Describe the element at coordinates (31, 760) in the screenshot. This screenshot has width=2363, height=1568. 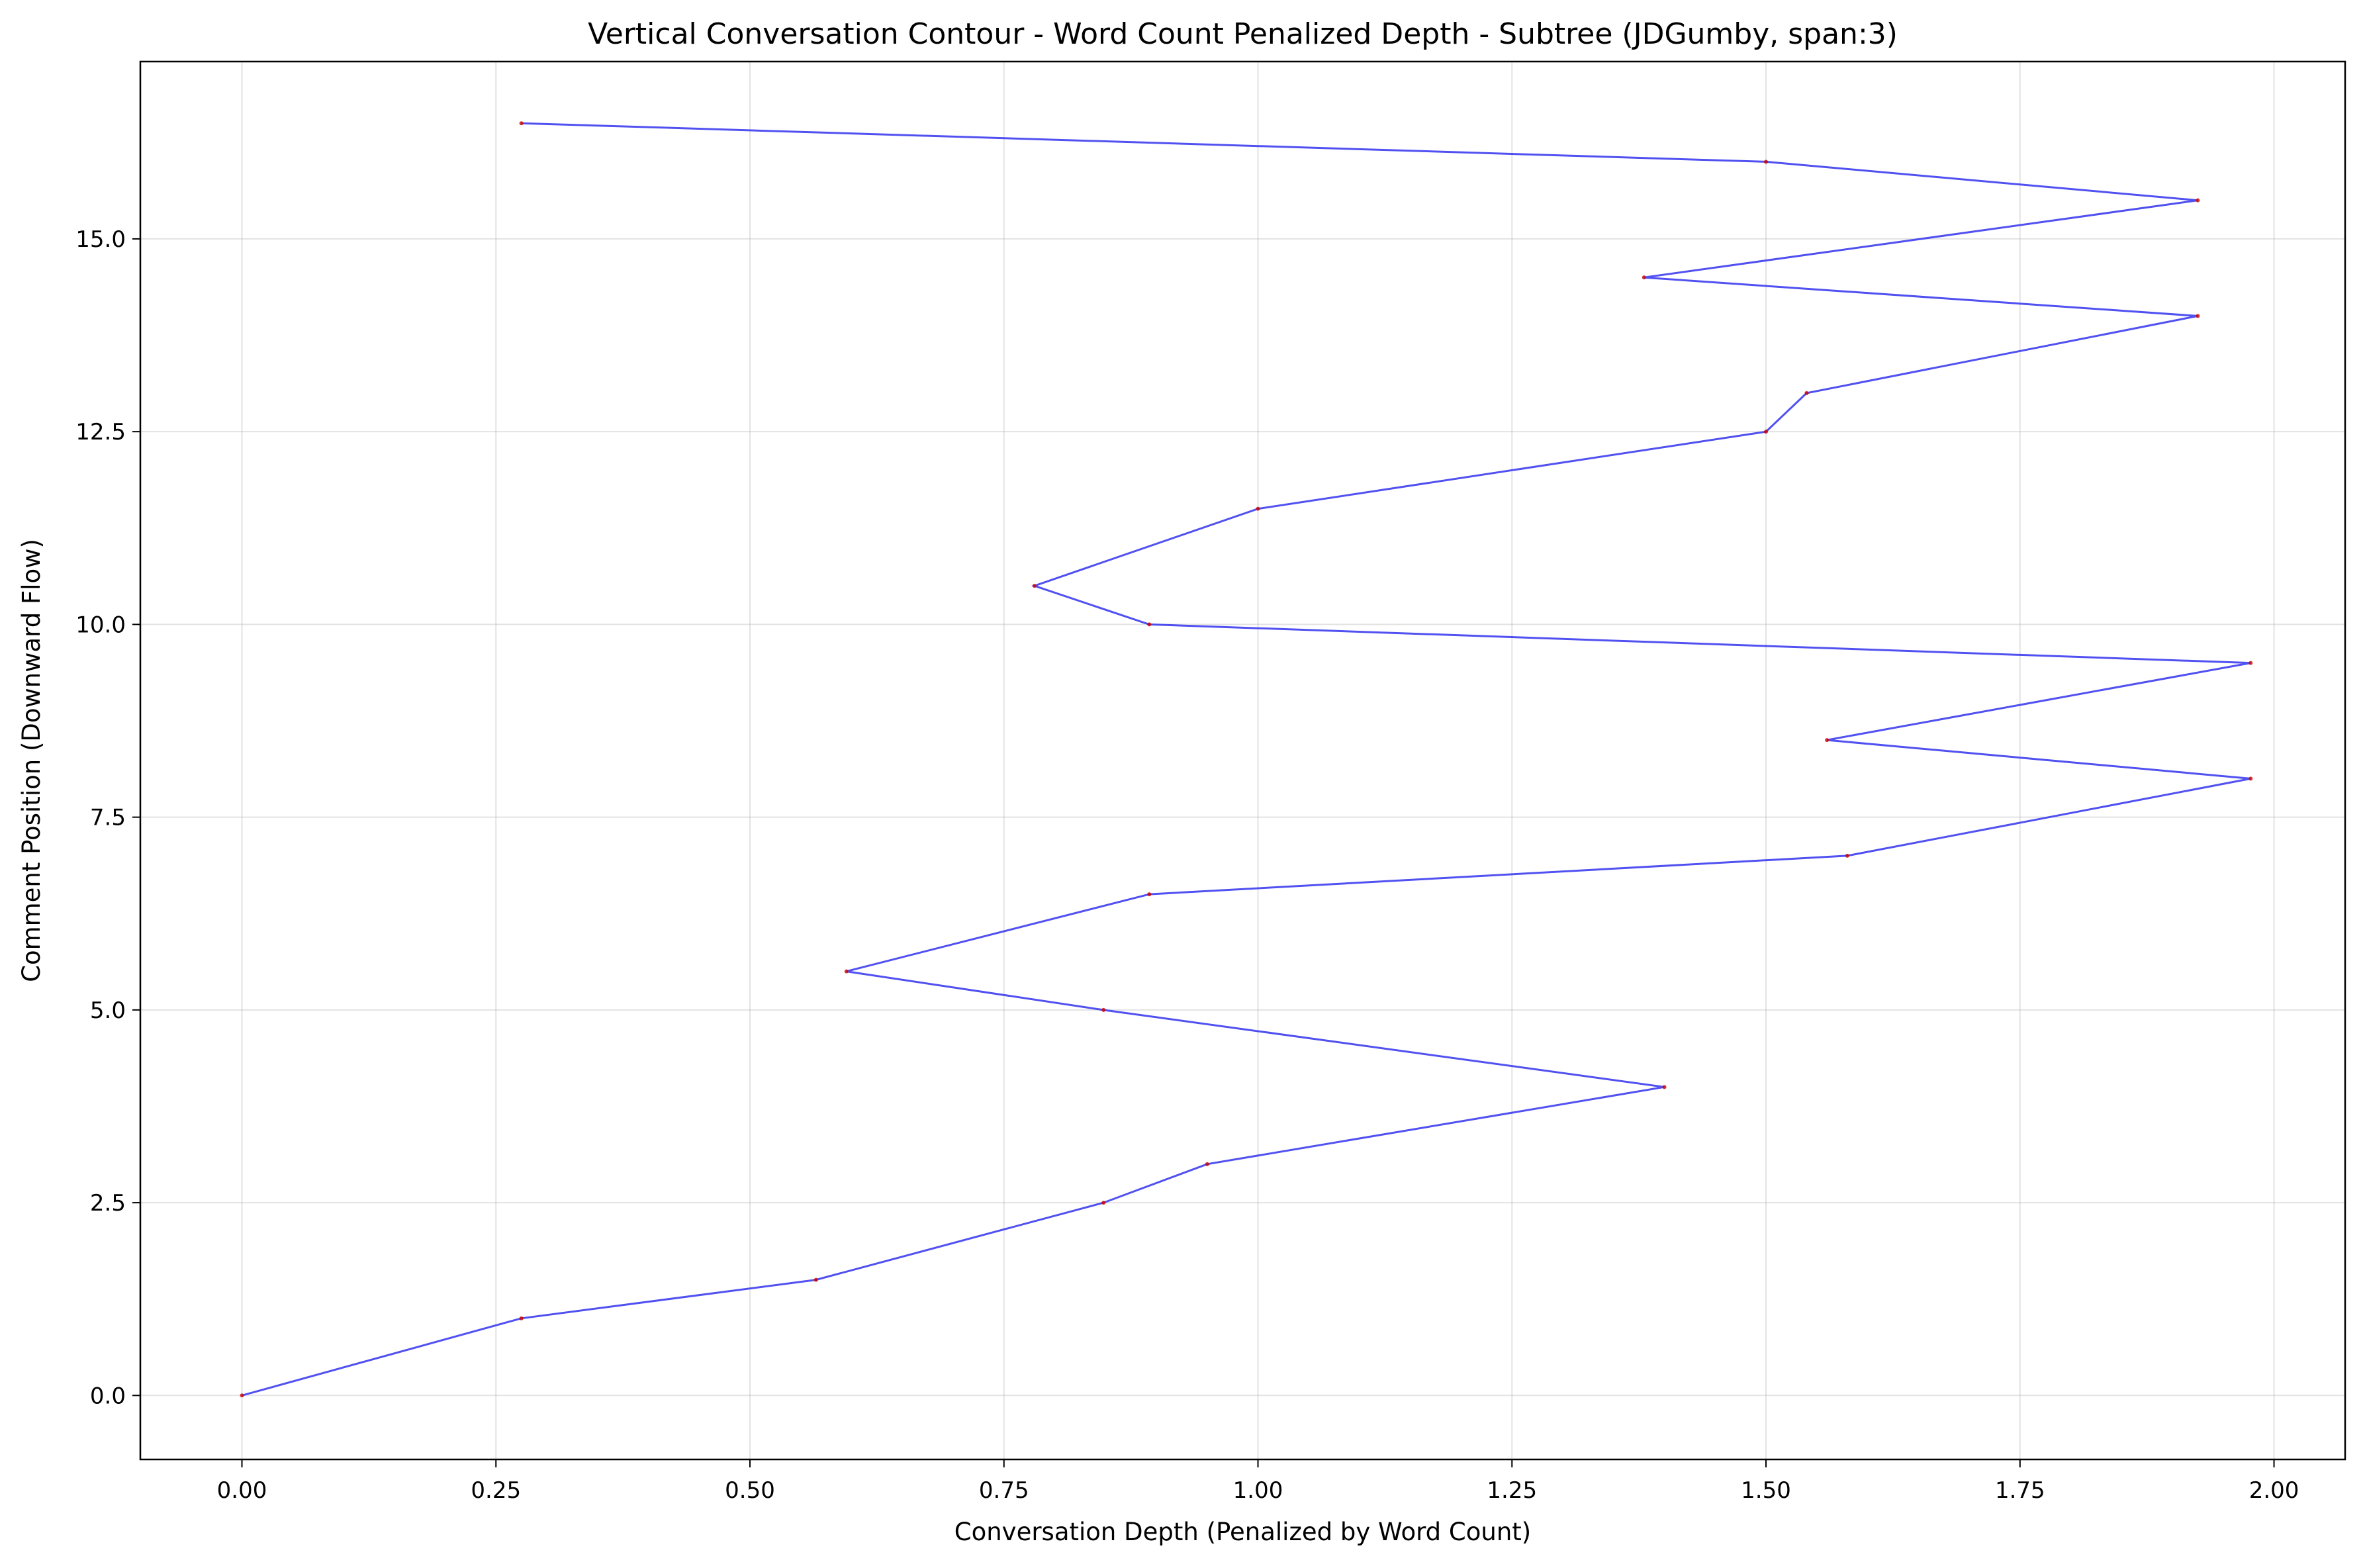
I see `y-axis-label: Comment Position (Downward Flow)` at that location.